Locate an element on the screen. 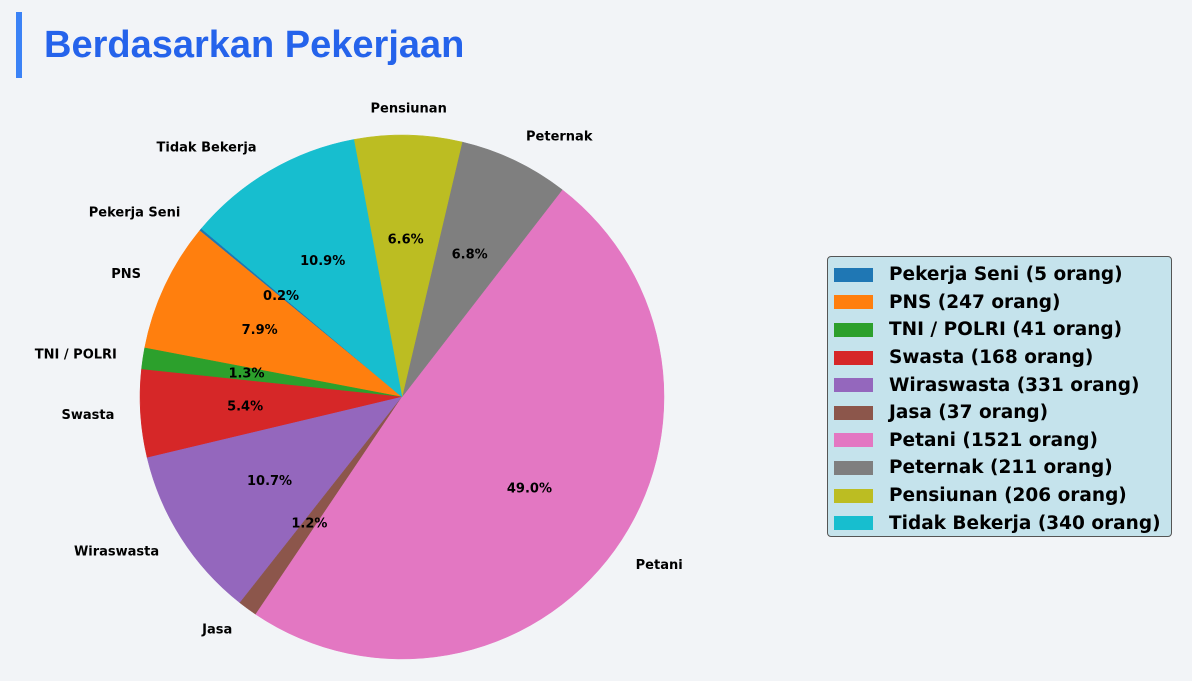 The image size is (1192, 681). pie-slice-pns is located at coordinates (273, 314).